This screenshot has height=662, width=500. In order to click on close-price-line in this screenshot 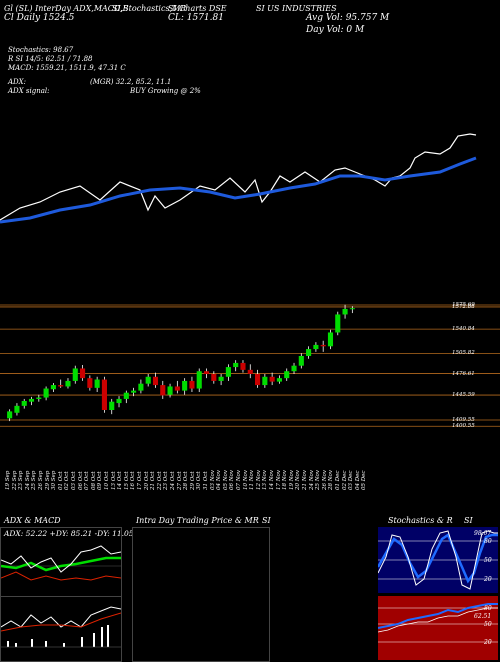, I will do `click(238, 177)`.